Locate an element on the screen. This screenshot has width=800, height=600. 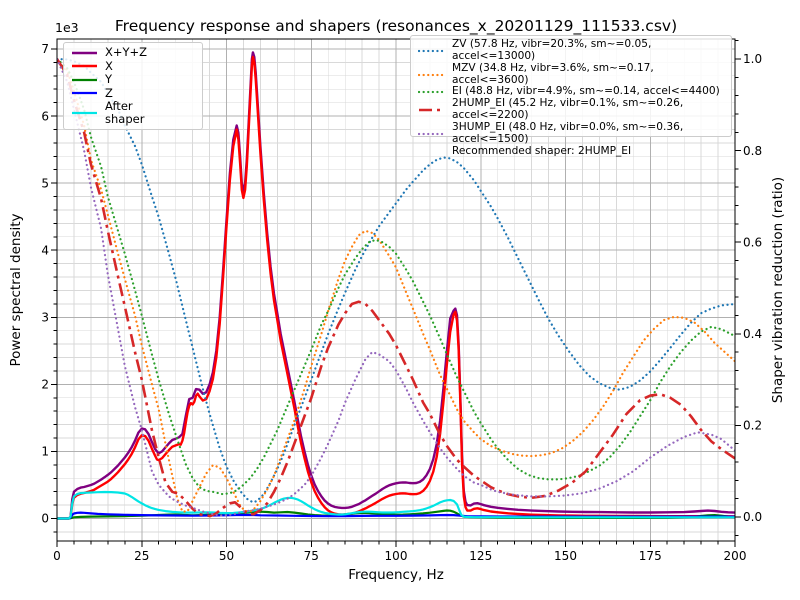
curve-after-shaper is located at coordinates (396, 505).